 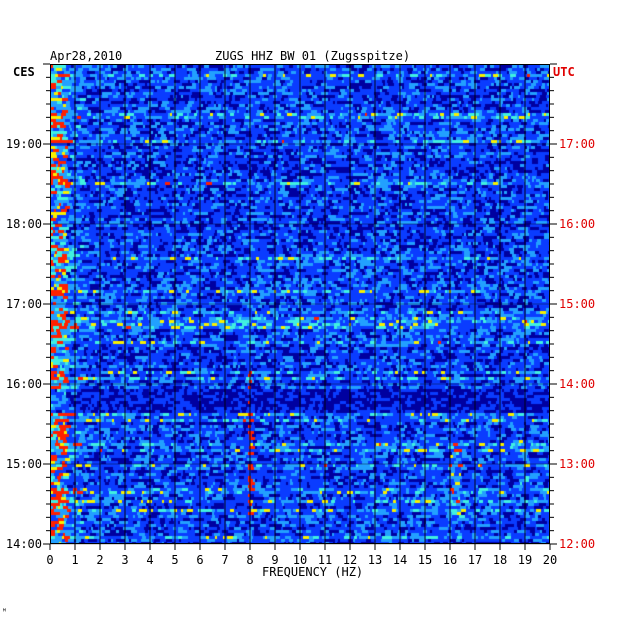 I want to click on y-tick-label-utc: 17:00, so click(x=577, y=144).